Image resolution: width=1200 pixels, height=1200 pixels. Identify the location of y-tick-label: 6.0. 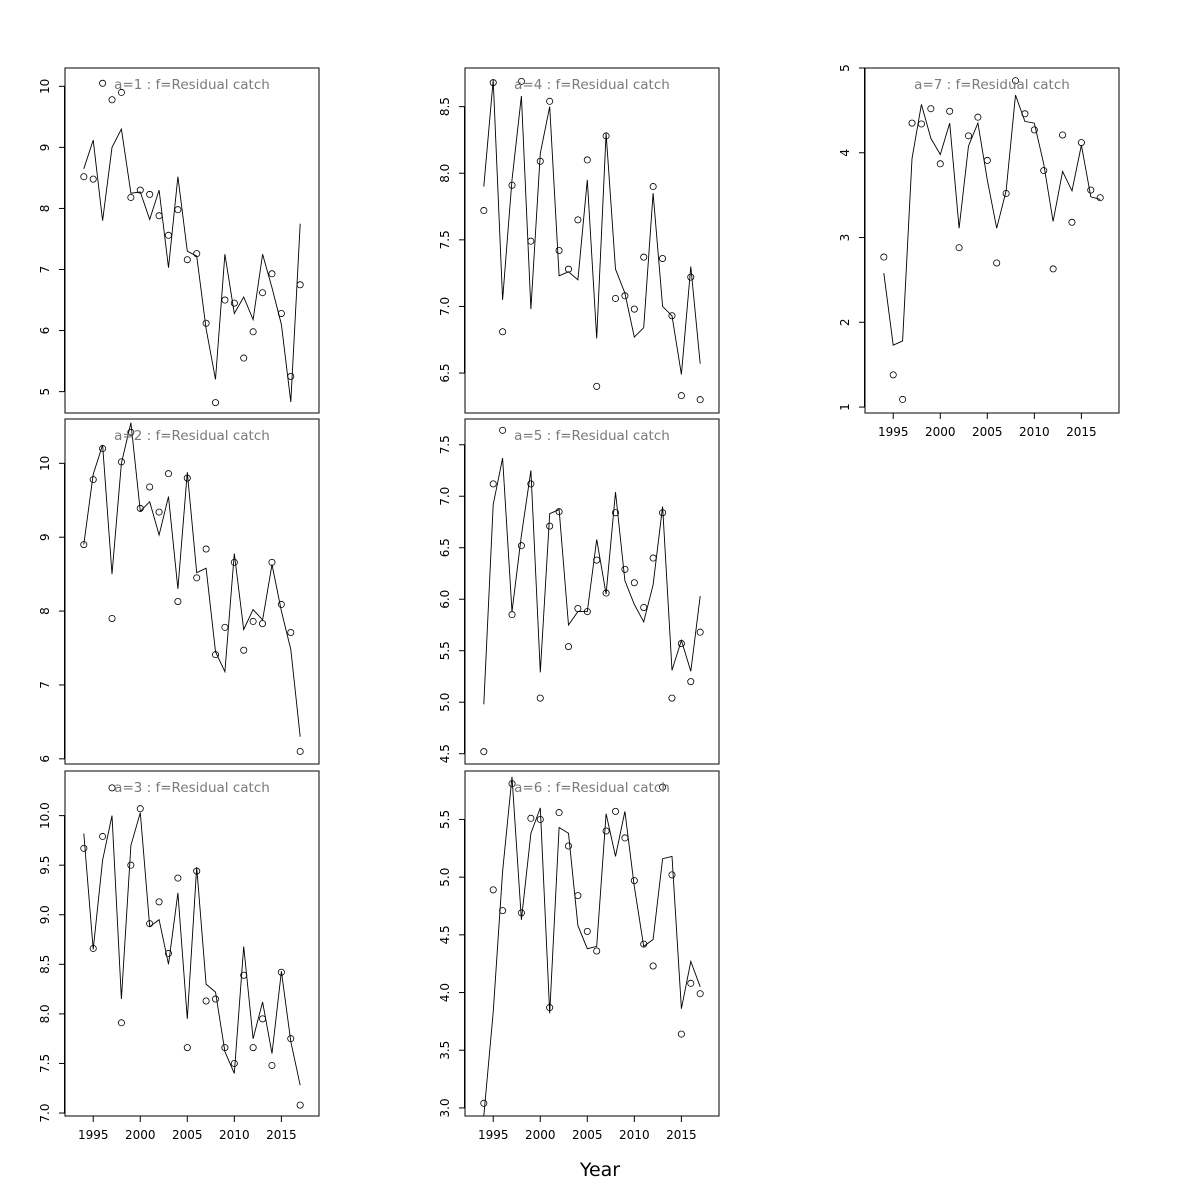
(445, 599).